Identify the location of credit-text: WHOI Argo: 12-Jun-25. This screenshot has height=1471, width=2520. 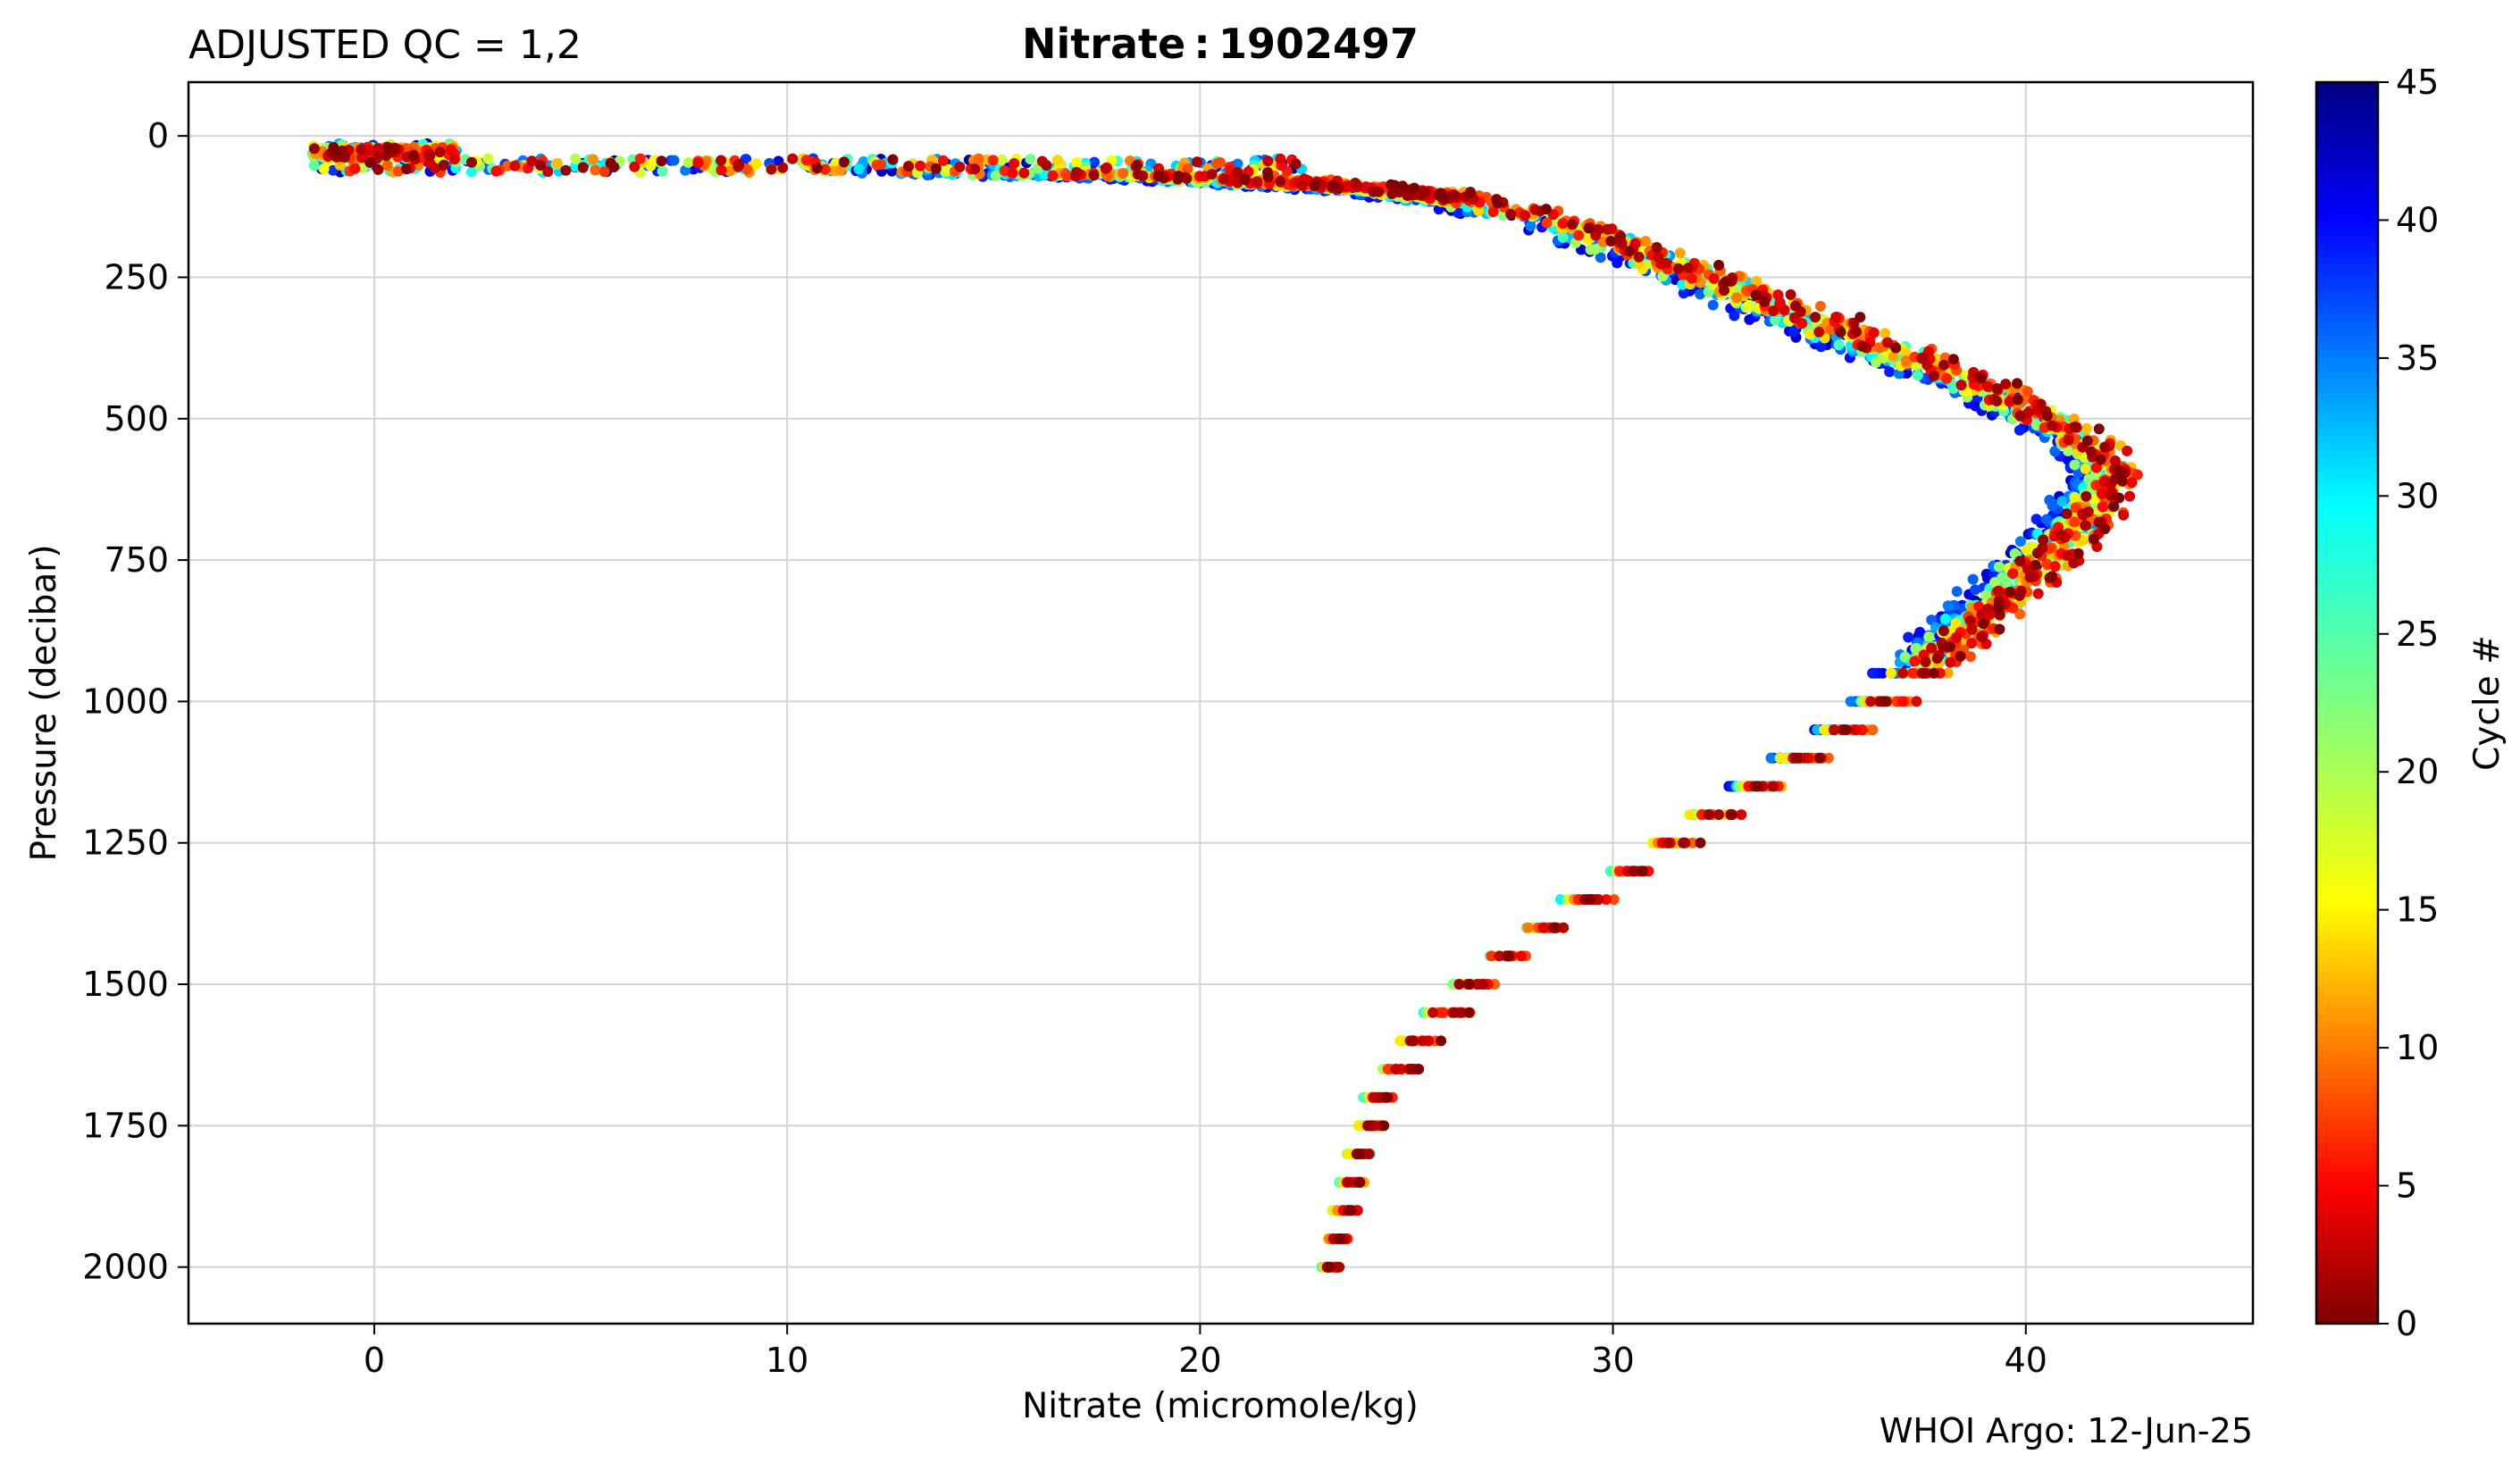
(2066, 1430).